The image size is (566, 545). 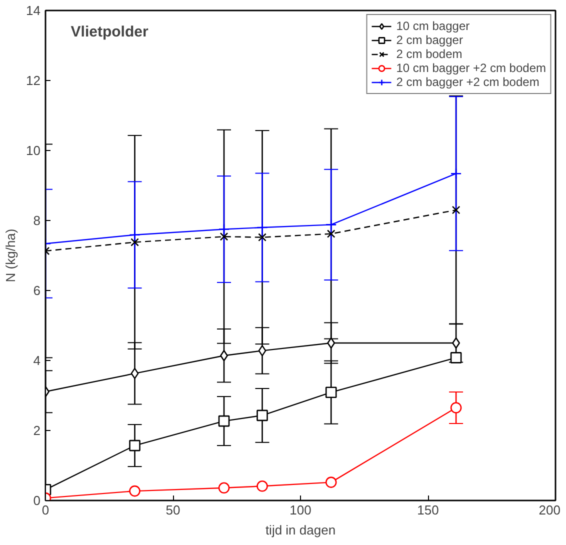 What do you see at coordinates (428, 510) in the screenshot?
I see `x-tick-label: 150` at bounding box center [428, 510].